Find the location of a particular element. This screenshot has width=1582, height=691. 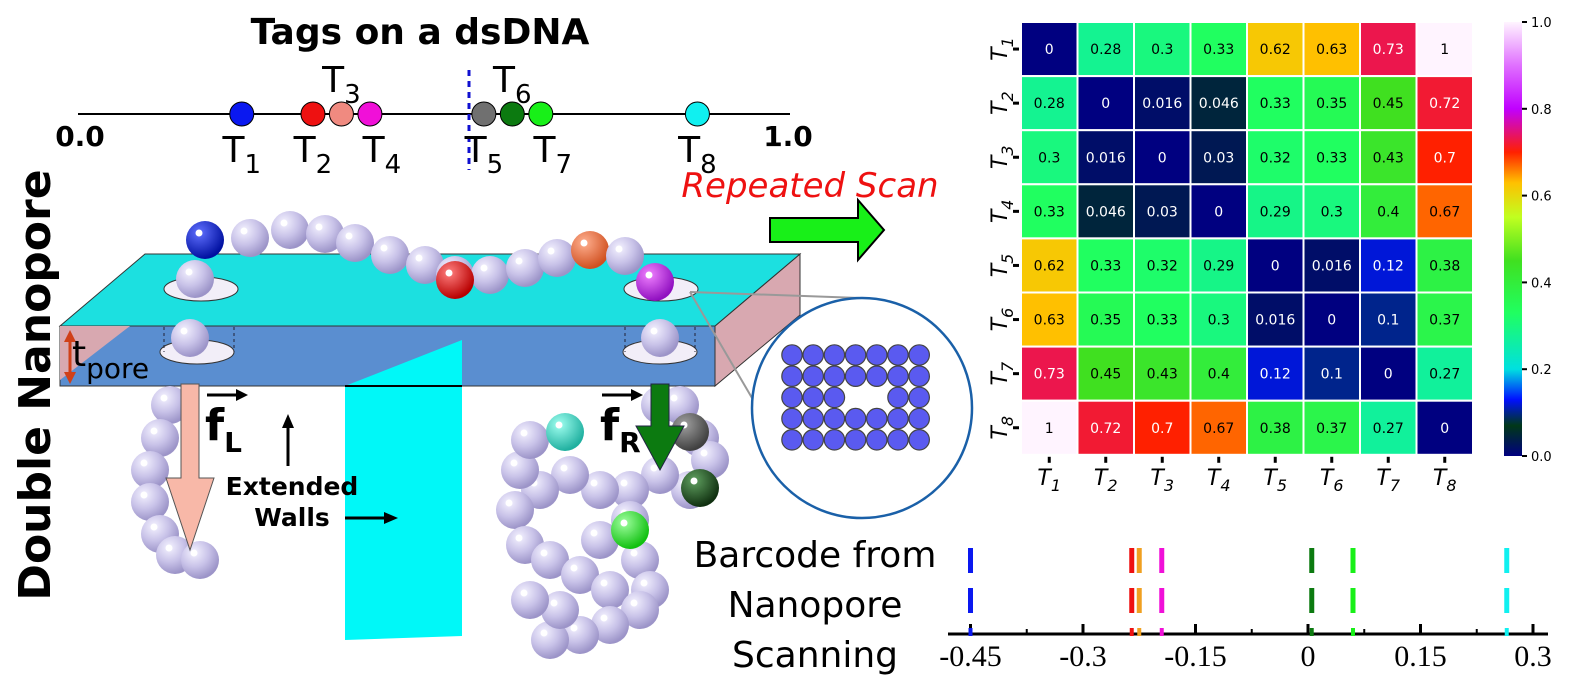

heatmap-row-label: T1 is located at coordinates (1002, 49).